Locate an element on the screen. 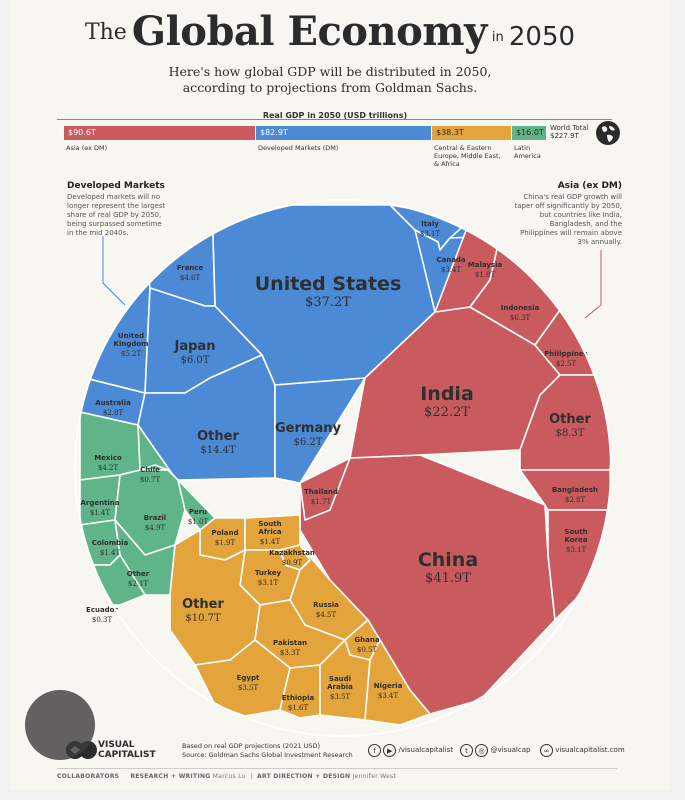  link-icon: ∞ is located at coordinates (546, 750).